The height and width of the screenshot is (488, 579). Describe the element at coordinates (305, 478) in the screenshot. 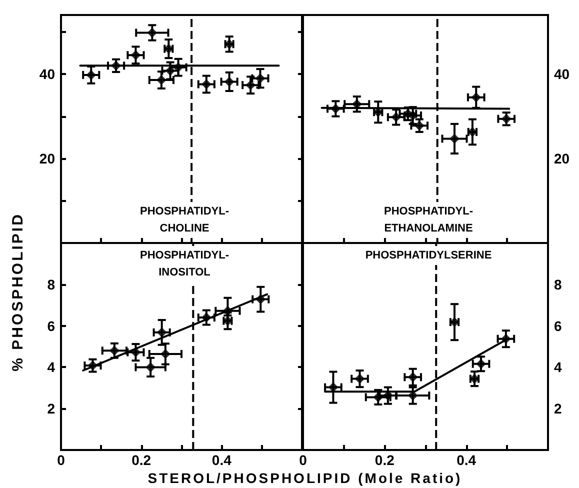

I see `x-axis-title: STEROL/PHOSPHOLIPID (Mole Ratio)` at that location.